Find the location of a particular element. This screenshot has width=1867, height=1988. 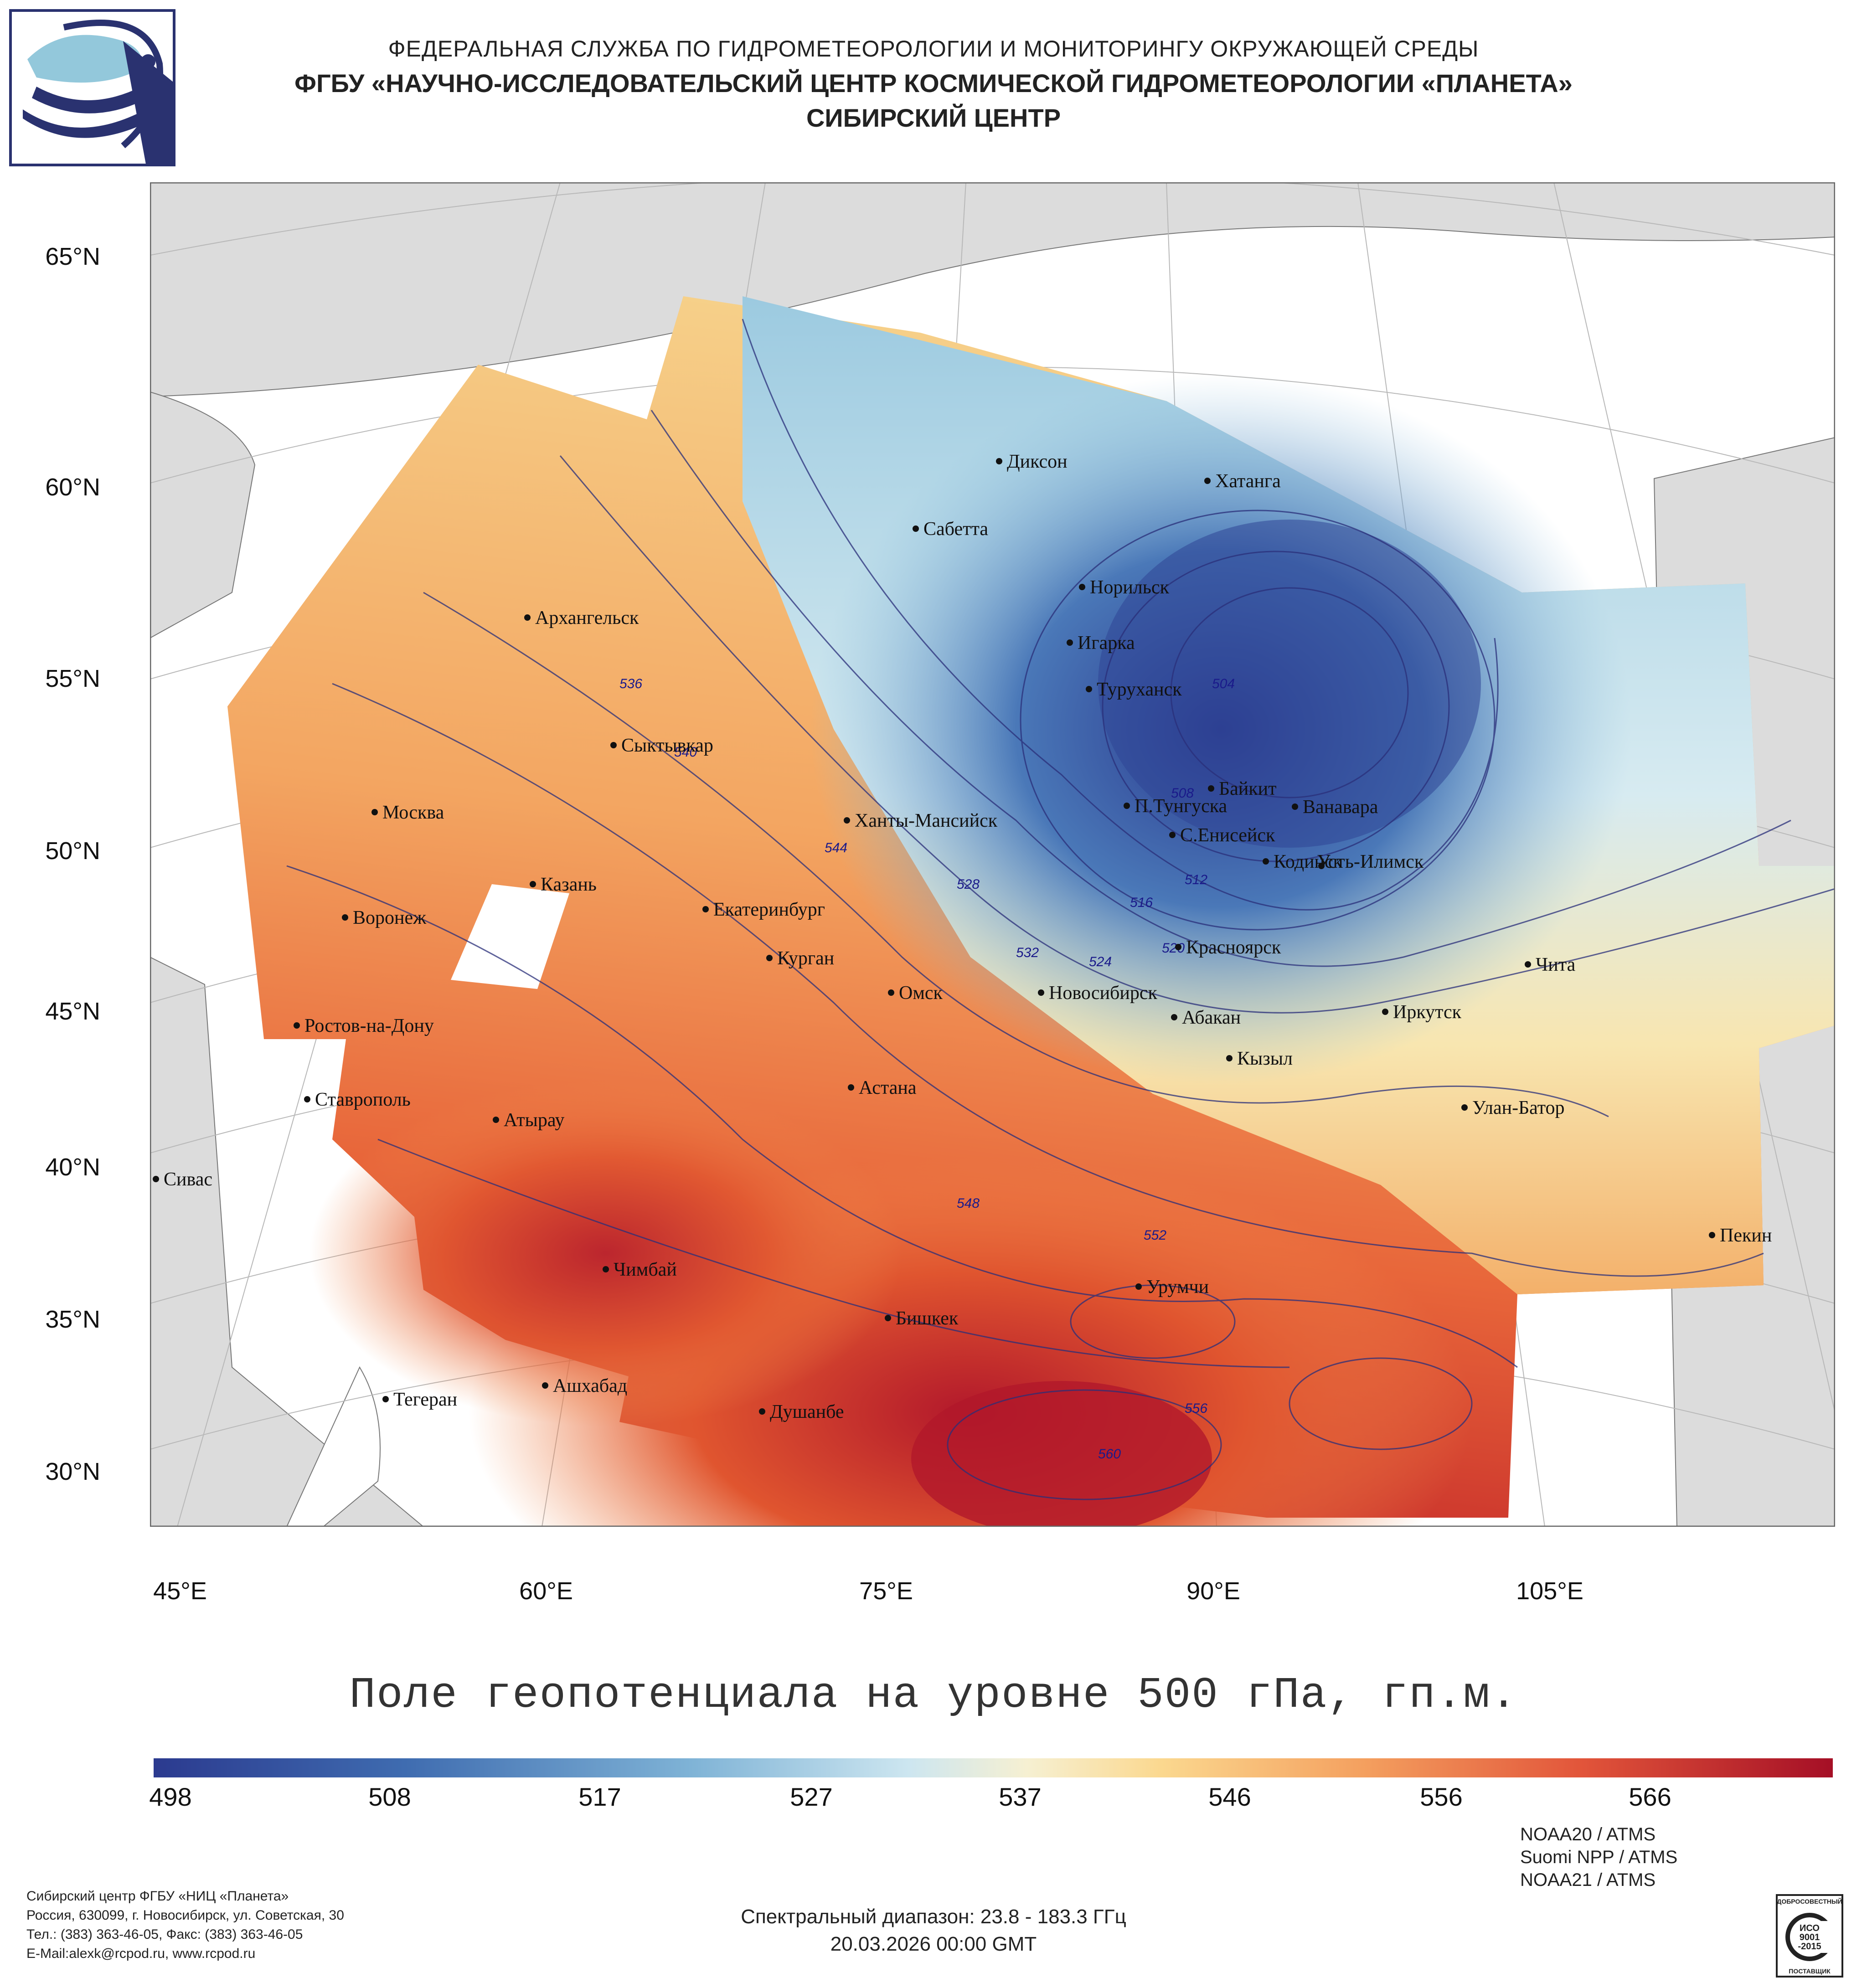

city-label: Москва is located at coordinates (413, 813).